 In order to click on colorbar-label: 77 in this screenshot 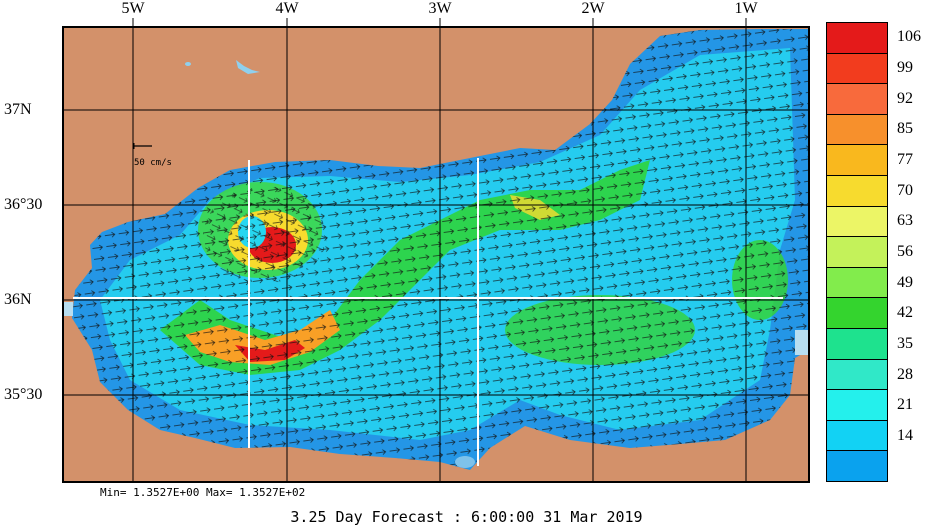, I will do `click(905, 159)`.